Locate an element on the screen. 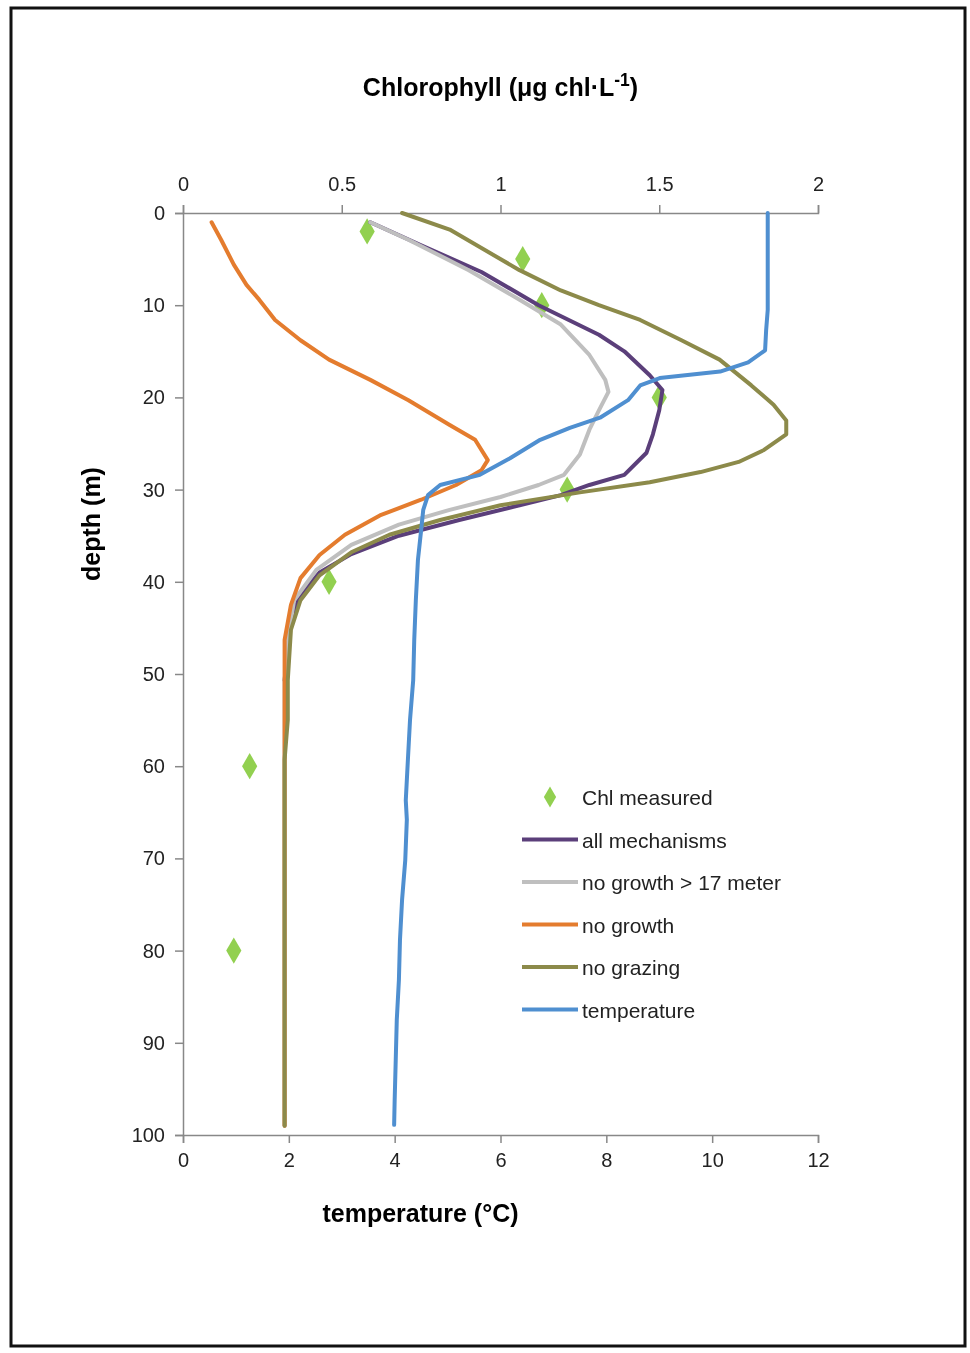 The height and width of the screenshot is (1353, 970). x2-tick-label: 0 is located at coordinates (183, 184).